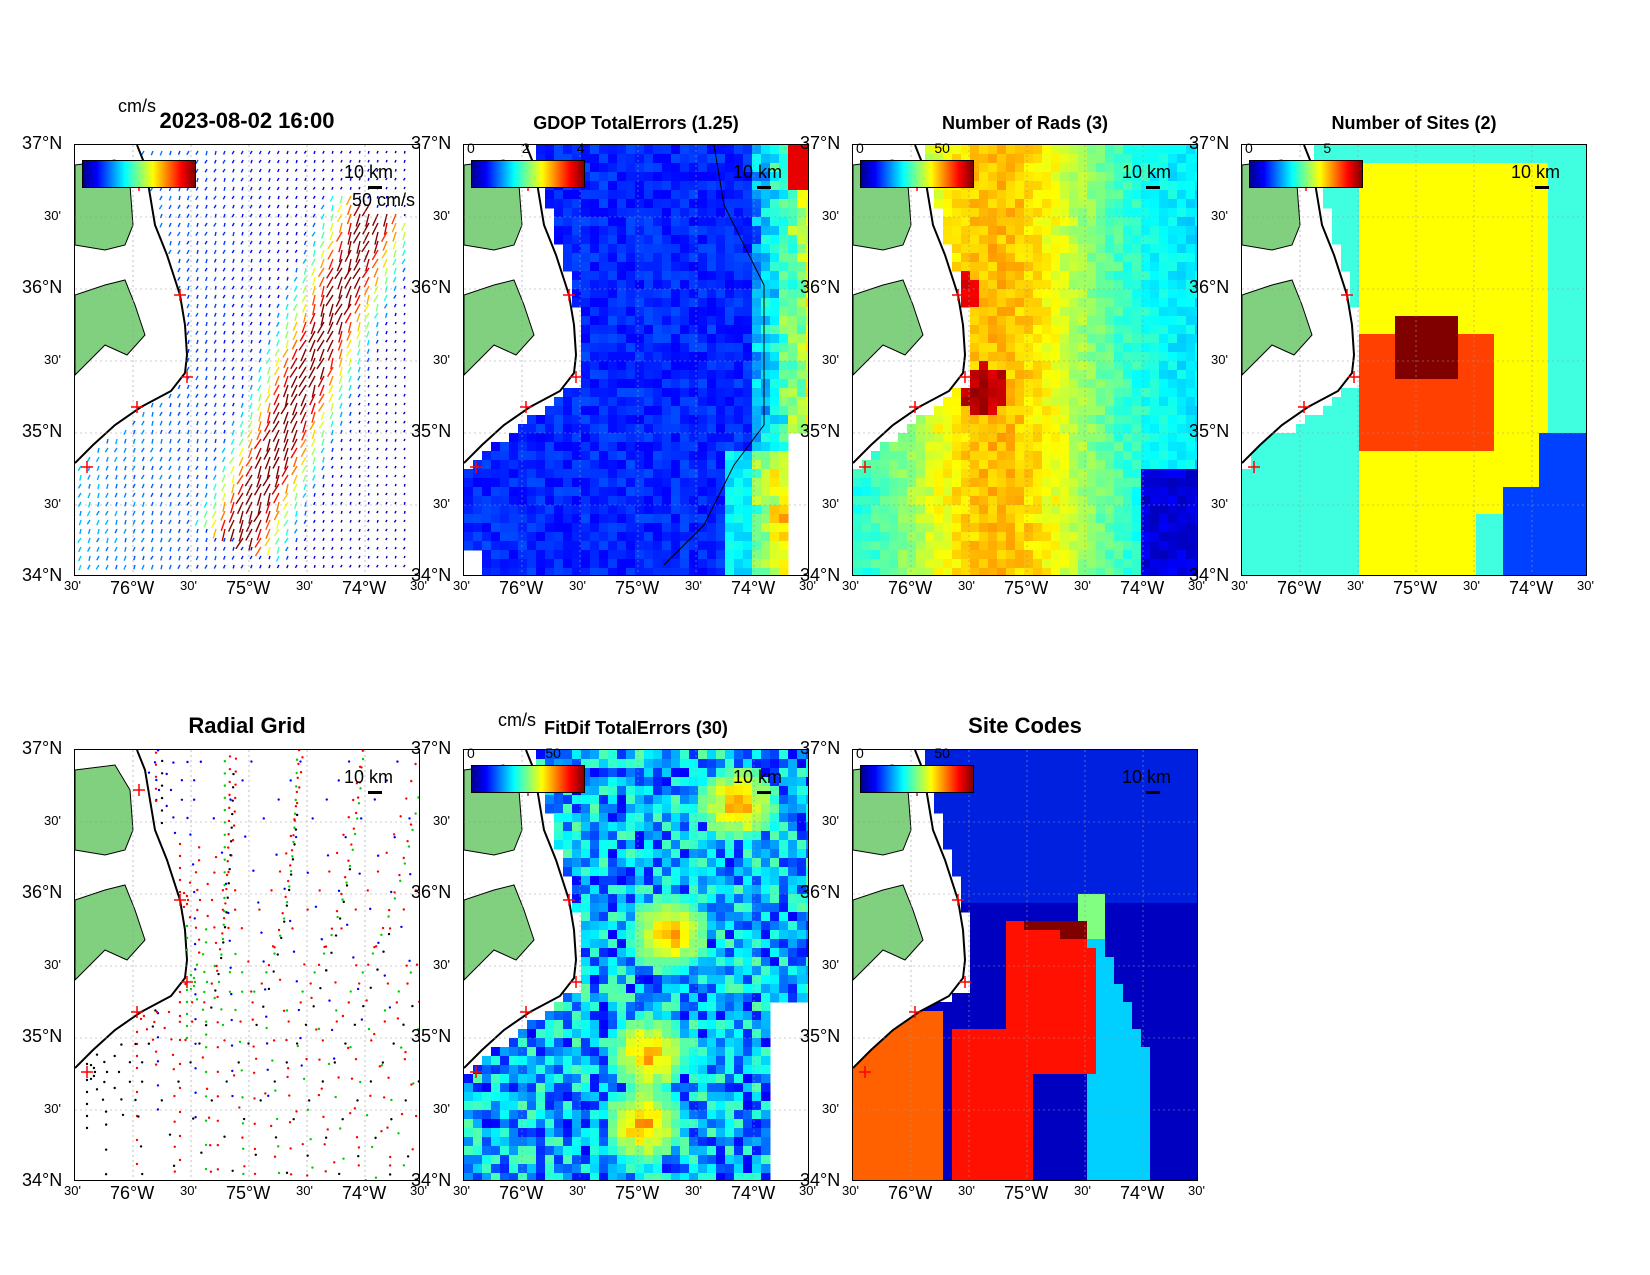 Image resolution: width=1650 pixels, height=1275 pixels. What do you see at coordinates (1209, 431) in the screenshot?
I see `lat-tick-label: 35°N` at bounding box center [1209, 431].